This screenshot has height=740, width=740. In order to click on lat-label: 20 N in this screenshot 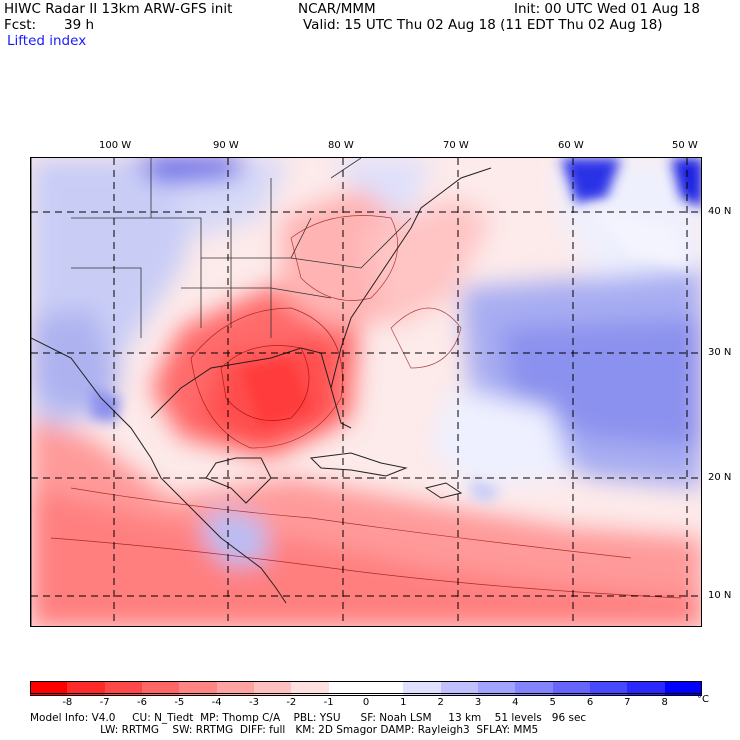, I will do `click(720, 477)`.